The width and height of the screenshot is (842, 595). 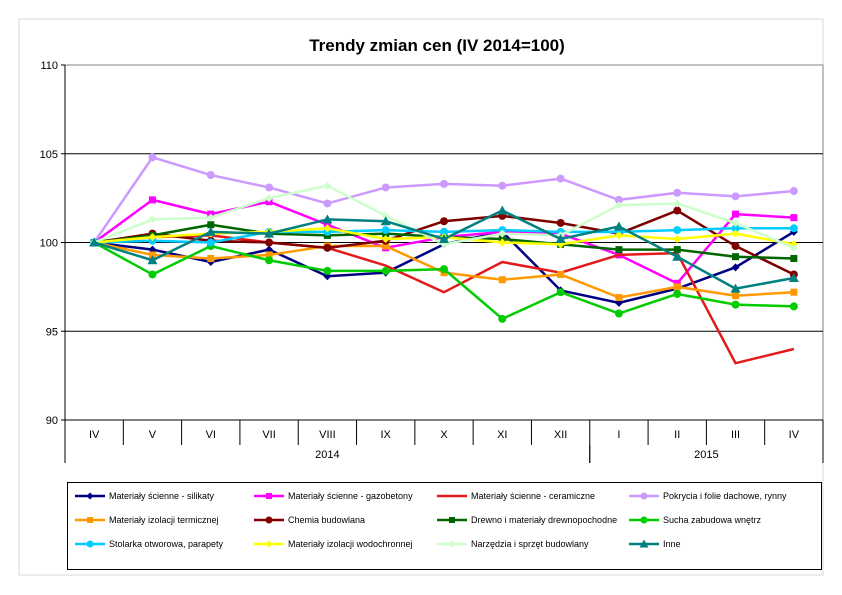 I want to click on legend-label: Pokrycia i folie dachowe, rynny, so click(x=725, y=496).